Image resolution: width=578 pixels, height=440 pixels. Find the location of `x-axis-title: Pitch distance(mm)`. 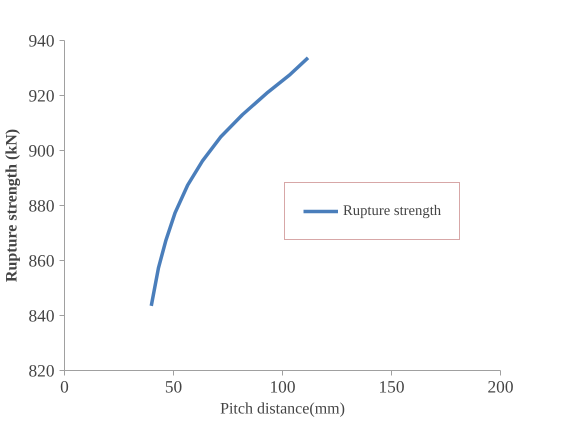

x-axis-title: Pitch distance(mm) is located at coordinates (282, 409).